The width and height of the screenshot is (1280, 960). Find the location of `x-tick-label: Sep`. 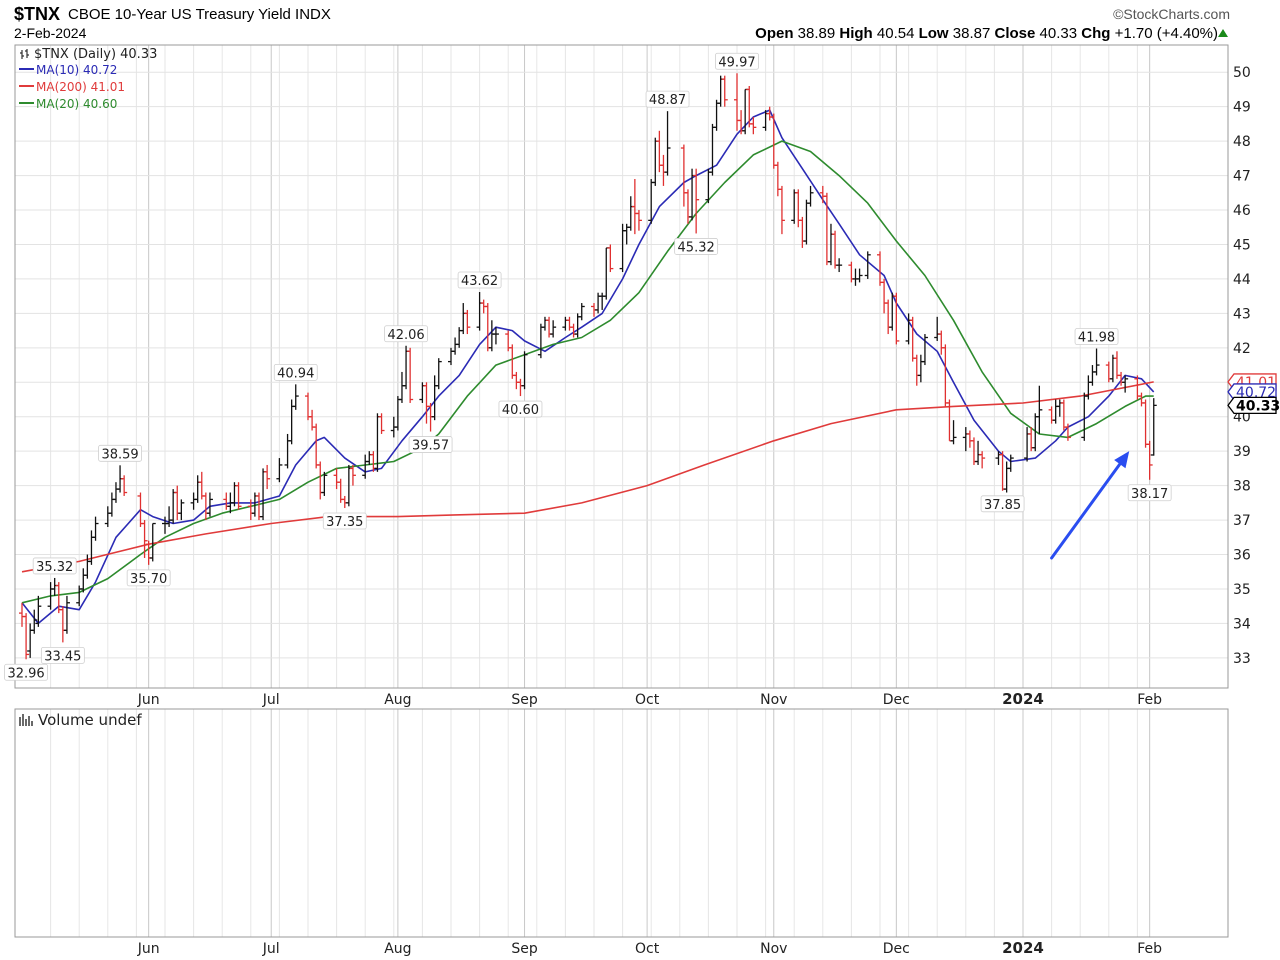

x-tick-label: Sep is located at coordinates (524, 700).